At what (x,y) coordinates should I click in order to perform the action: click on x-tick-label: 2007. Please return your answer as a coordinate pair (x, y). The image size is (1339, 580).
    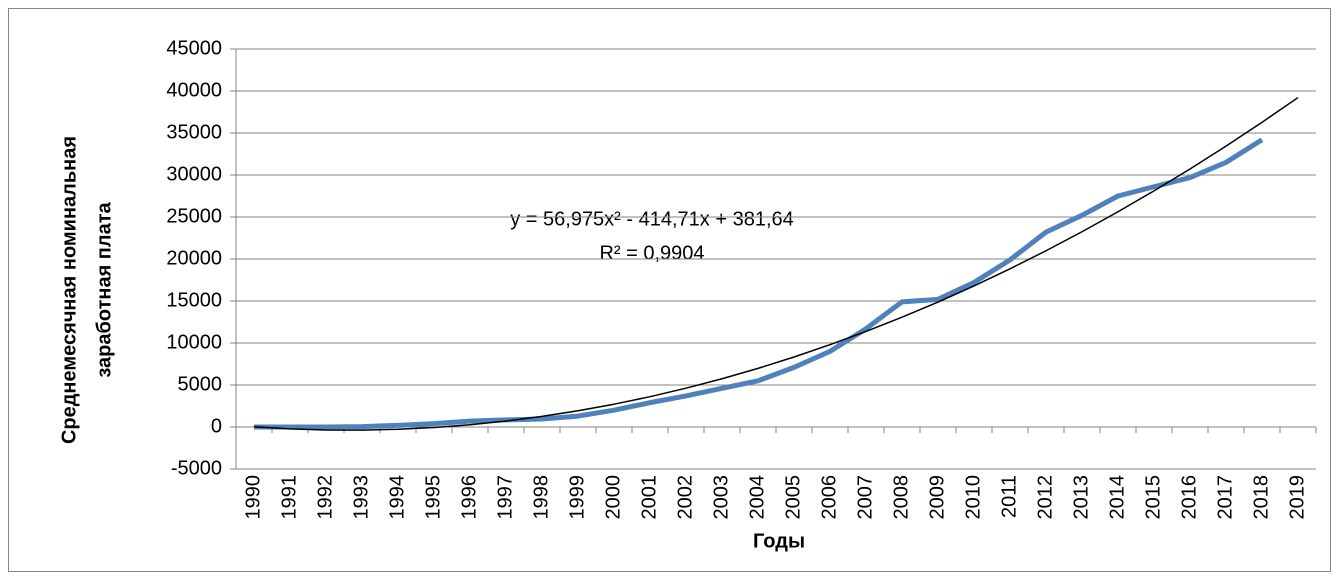
    Looking at the image, I should click on (865, 497).